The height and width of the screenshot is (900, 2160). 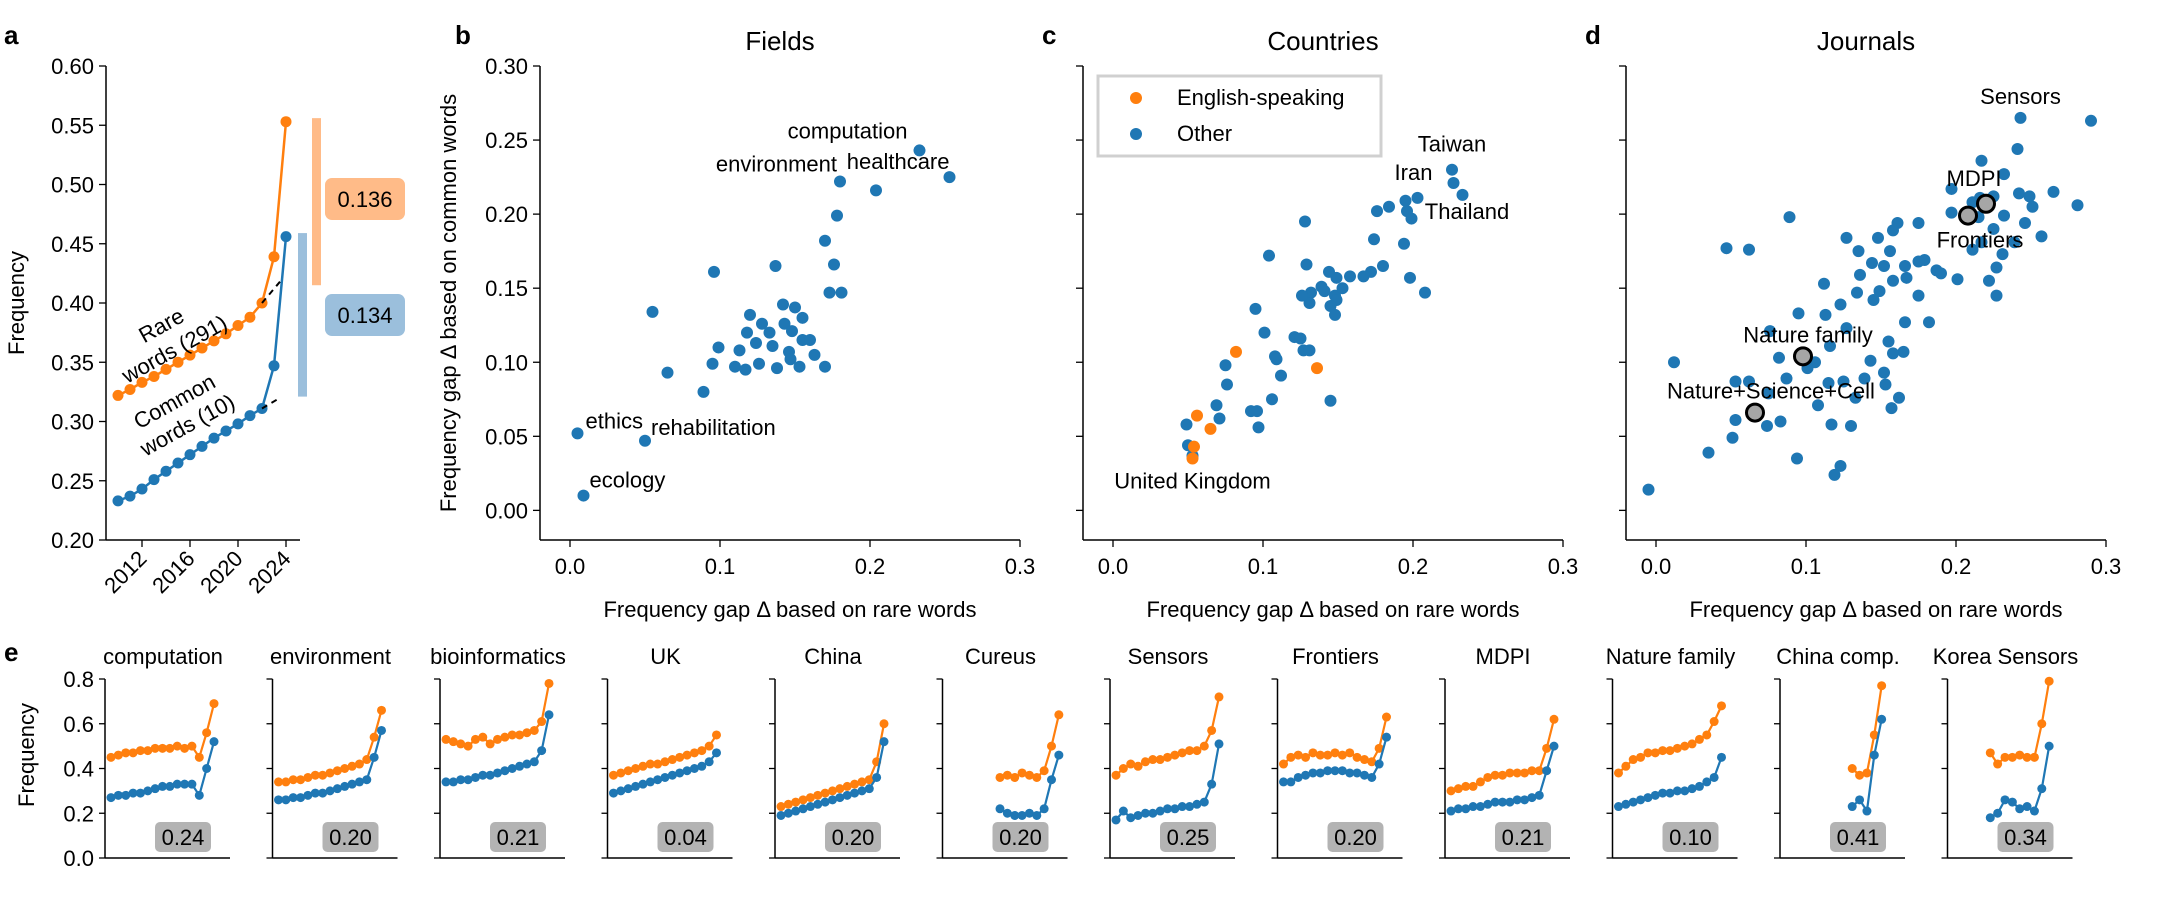 I want to click on rare-gap-bar, so click(x=316, y=202).